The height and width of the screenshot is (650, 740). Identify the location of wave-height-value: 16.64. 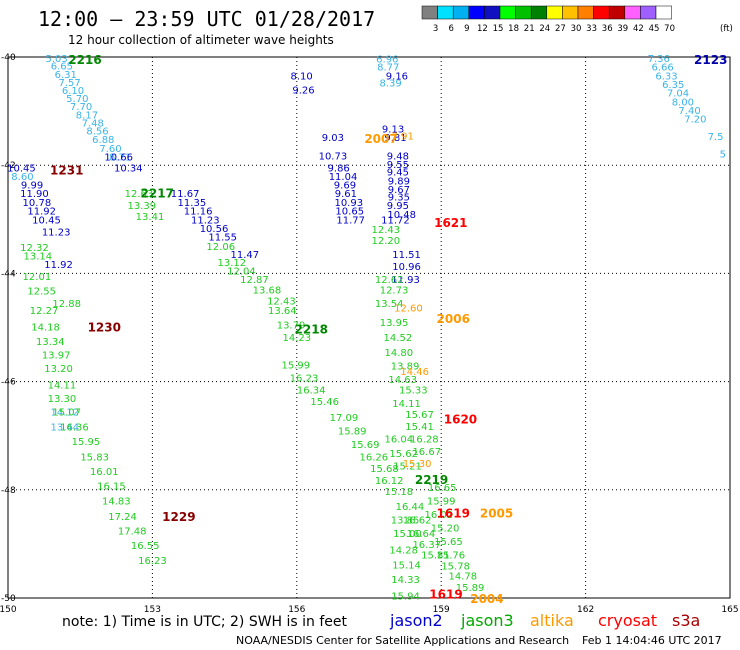
(421, 534).